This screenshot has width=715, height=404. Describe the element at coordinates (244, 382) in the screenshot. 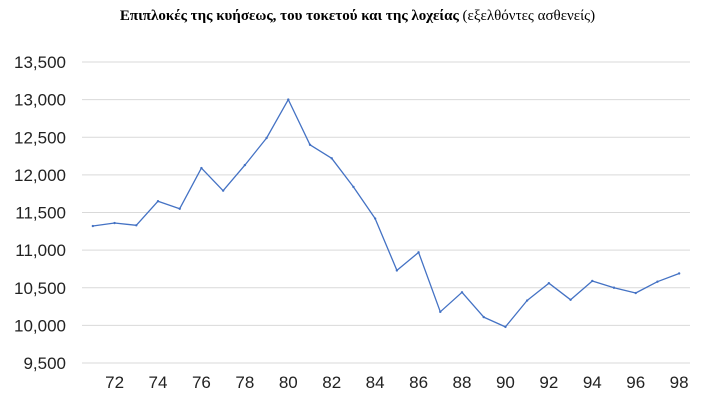

I see `x-tick-label: 78` at that location.